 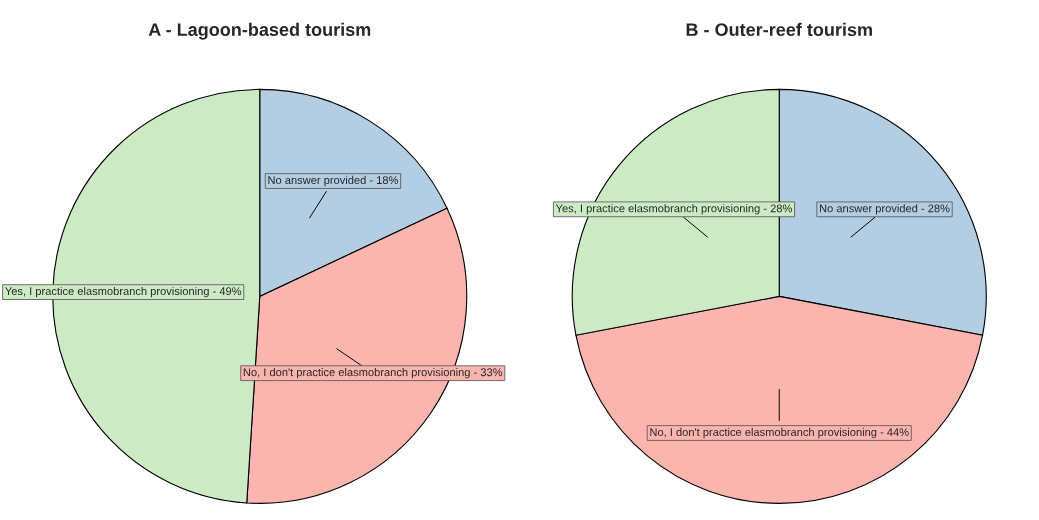 I want to click on slice-label: No, I don't practice elasmobranch provisioning - 33%, so click(x=373, y=373).